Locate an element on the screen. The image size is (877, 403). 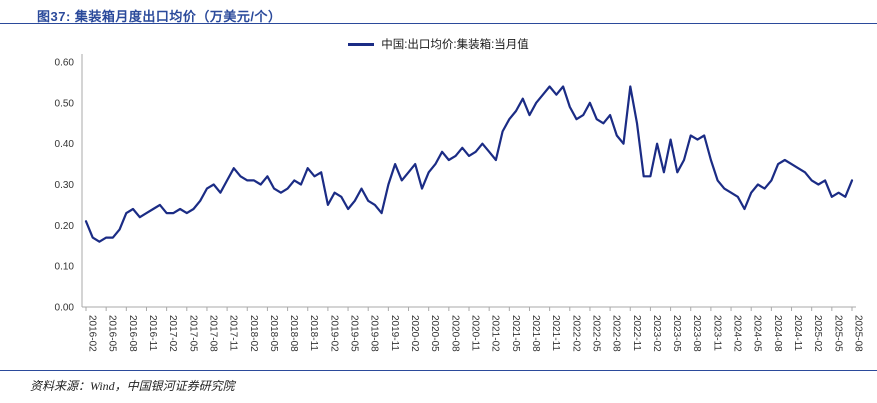
svg-text: 2025-02 is located at coordinates (817, 333).